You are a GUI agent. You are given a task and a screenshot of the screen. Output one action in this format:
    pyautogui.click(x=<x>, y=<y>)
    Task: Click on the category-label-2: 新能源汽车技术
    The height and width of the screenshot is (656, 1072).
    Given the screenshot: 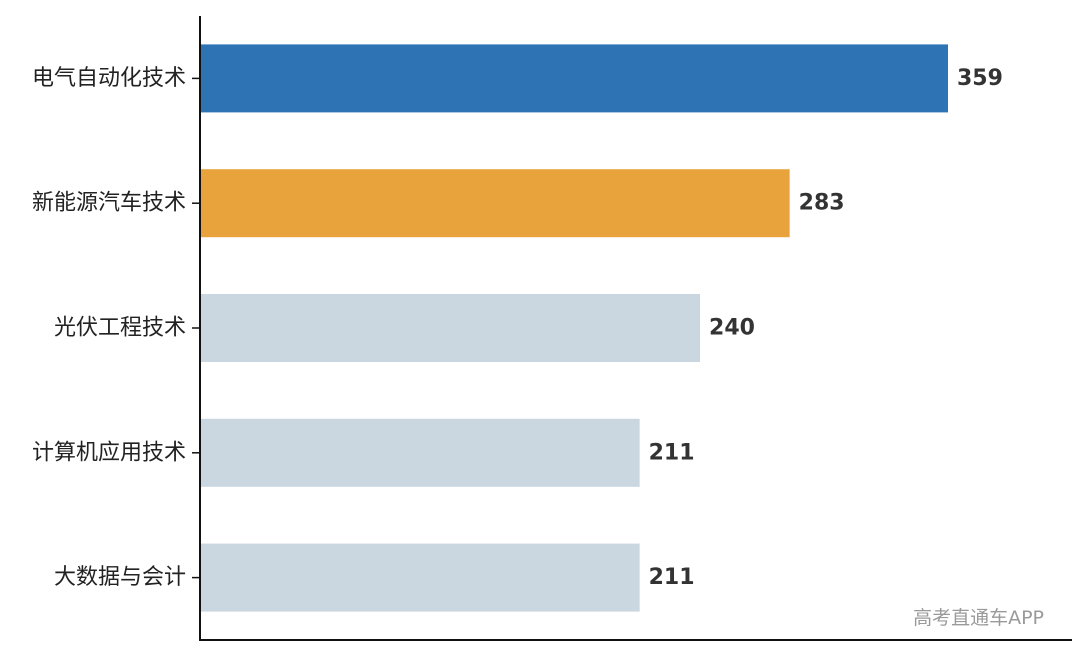 What is the action you would take?
    pyautogui.click(x=109, y=203)
    